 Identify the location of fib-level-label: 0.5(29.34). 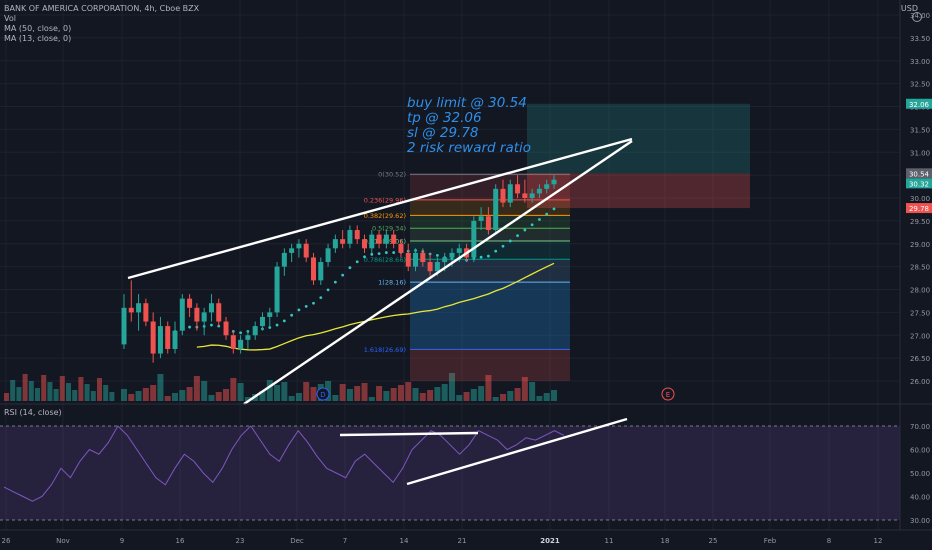
(389, 229).